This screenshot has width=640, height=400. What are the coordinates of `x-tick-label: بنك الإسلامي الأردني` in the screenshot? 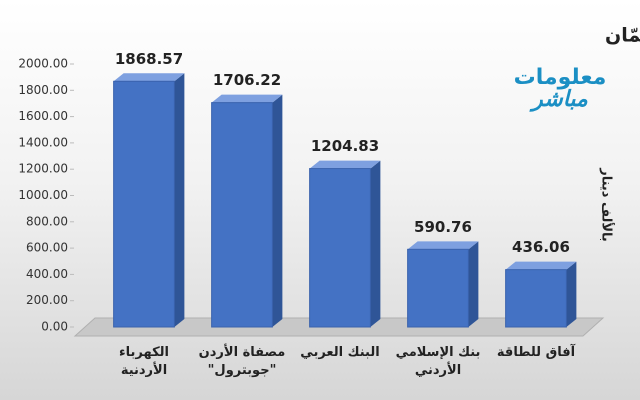 It's located at (438, 361).